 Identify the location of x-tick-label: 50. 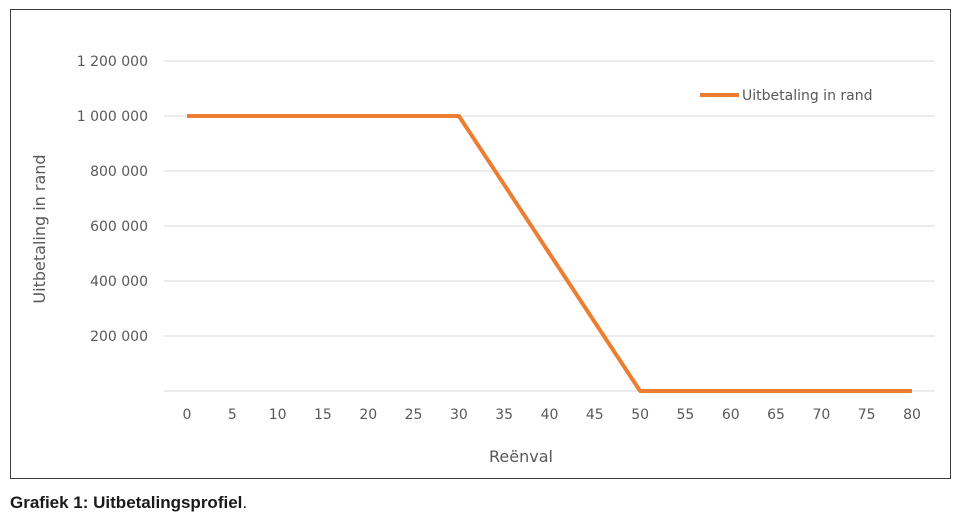
(640, 415).